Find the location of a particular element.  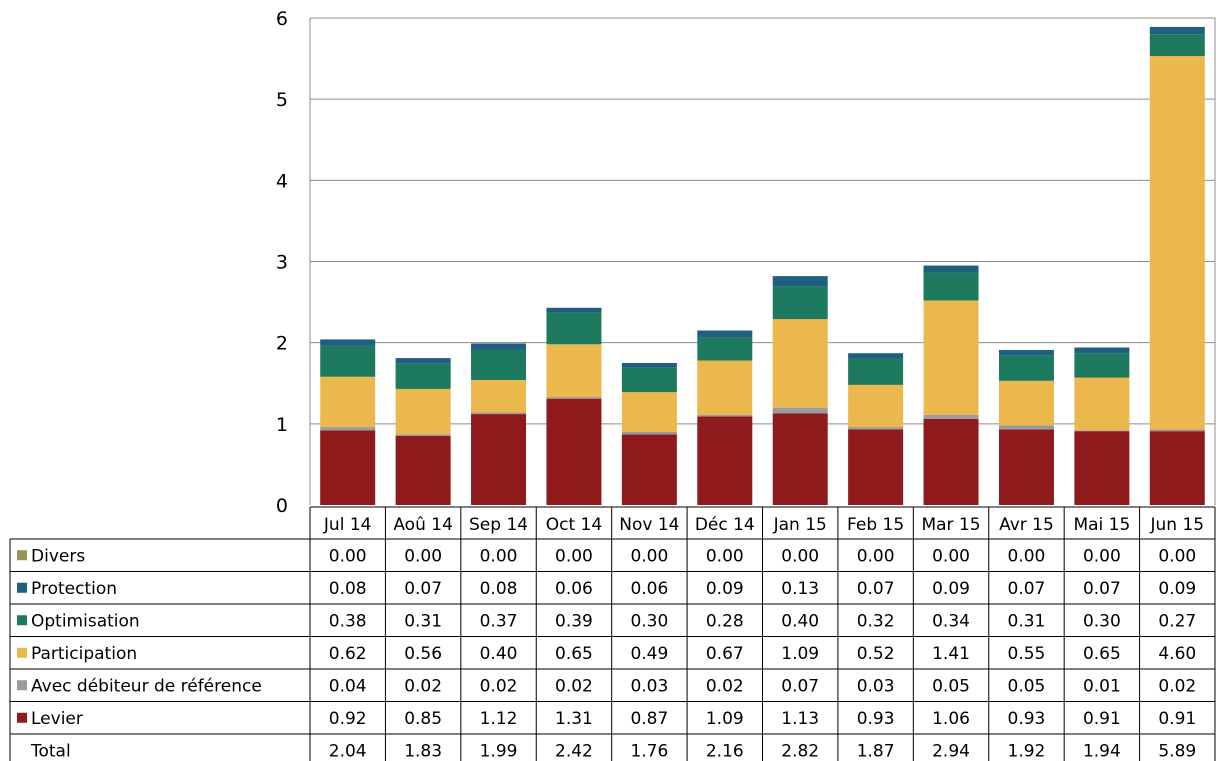

data-label: 2.94 is located at coordinates (951, 751).